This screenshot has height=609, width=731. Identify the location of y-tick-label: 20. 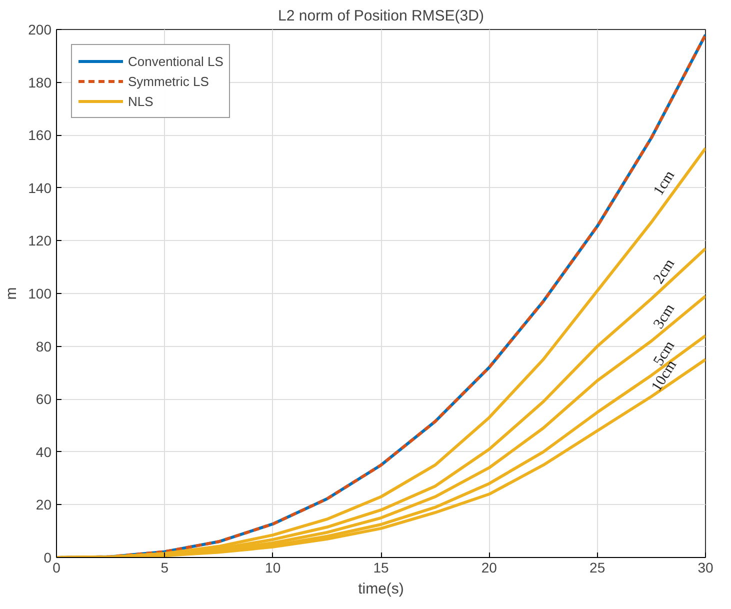
(44, 504).